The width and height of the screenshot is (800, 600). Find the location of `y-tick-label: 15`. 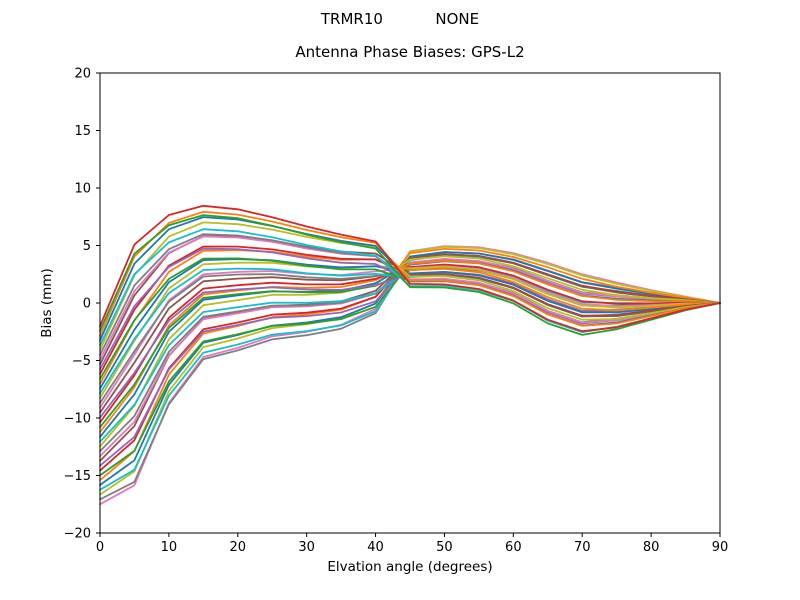

y-tick-label: 15 is located at coordinates (82, 131).